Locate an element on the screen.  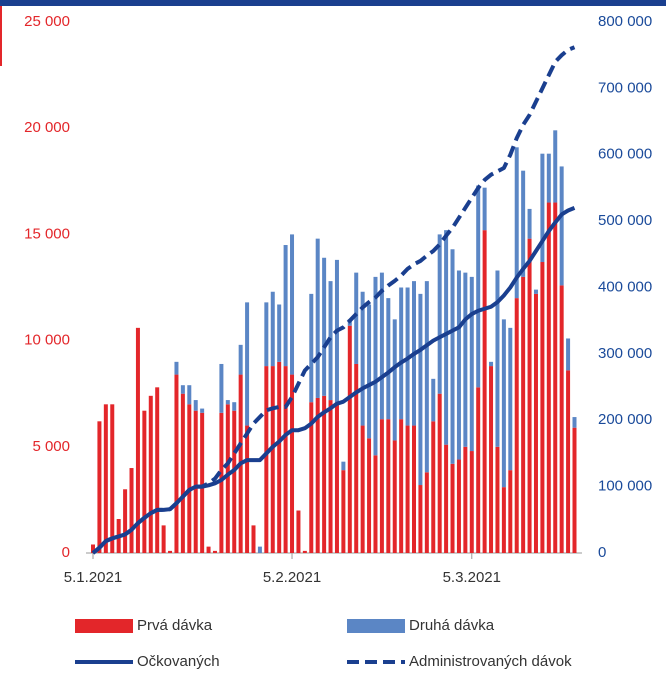
y2-tick-label: 800 000 is located at coordinates (625, 21).